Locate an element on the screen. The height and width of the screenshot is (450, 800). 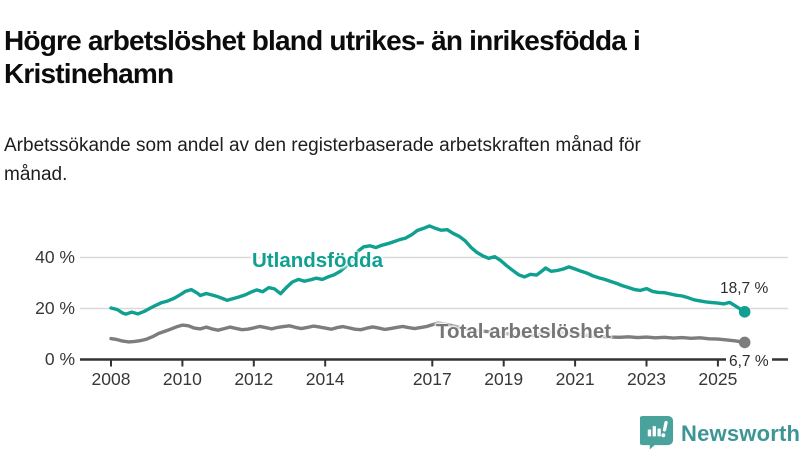
newsworthy-logo-link: Newsworthy is located at coordinates (719, 432).